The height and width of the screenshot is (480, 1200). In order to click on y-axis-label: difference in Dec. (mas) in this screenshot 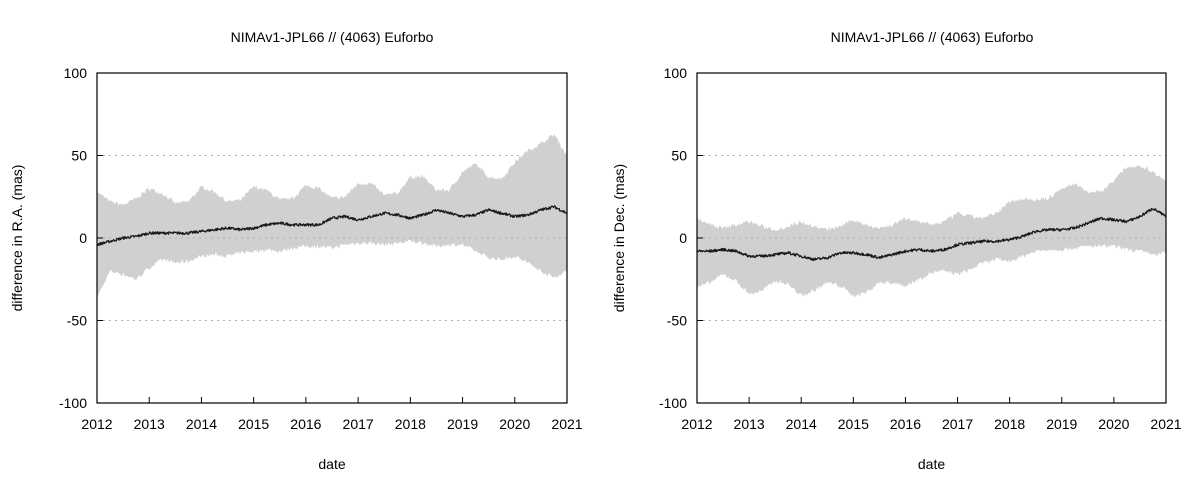, I will do `click(619, 238)`.